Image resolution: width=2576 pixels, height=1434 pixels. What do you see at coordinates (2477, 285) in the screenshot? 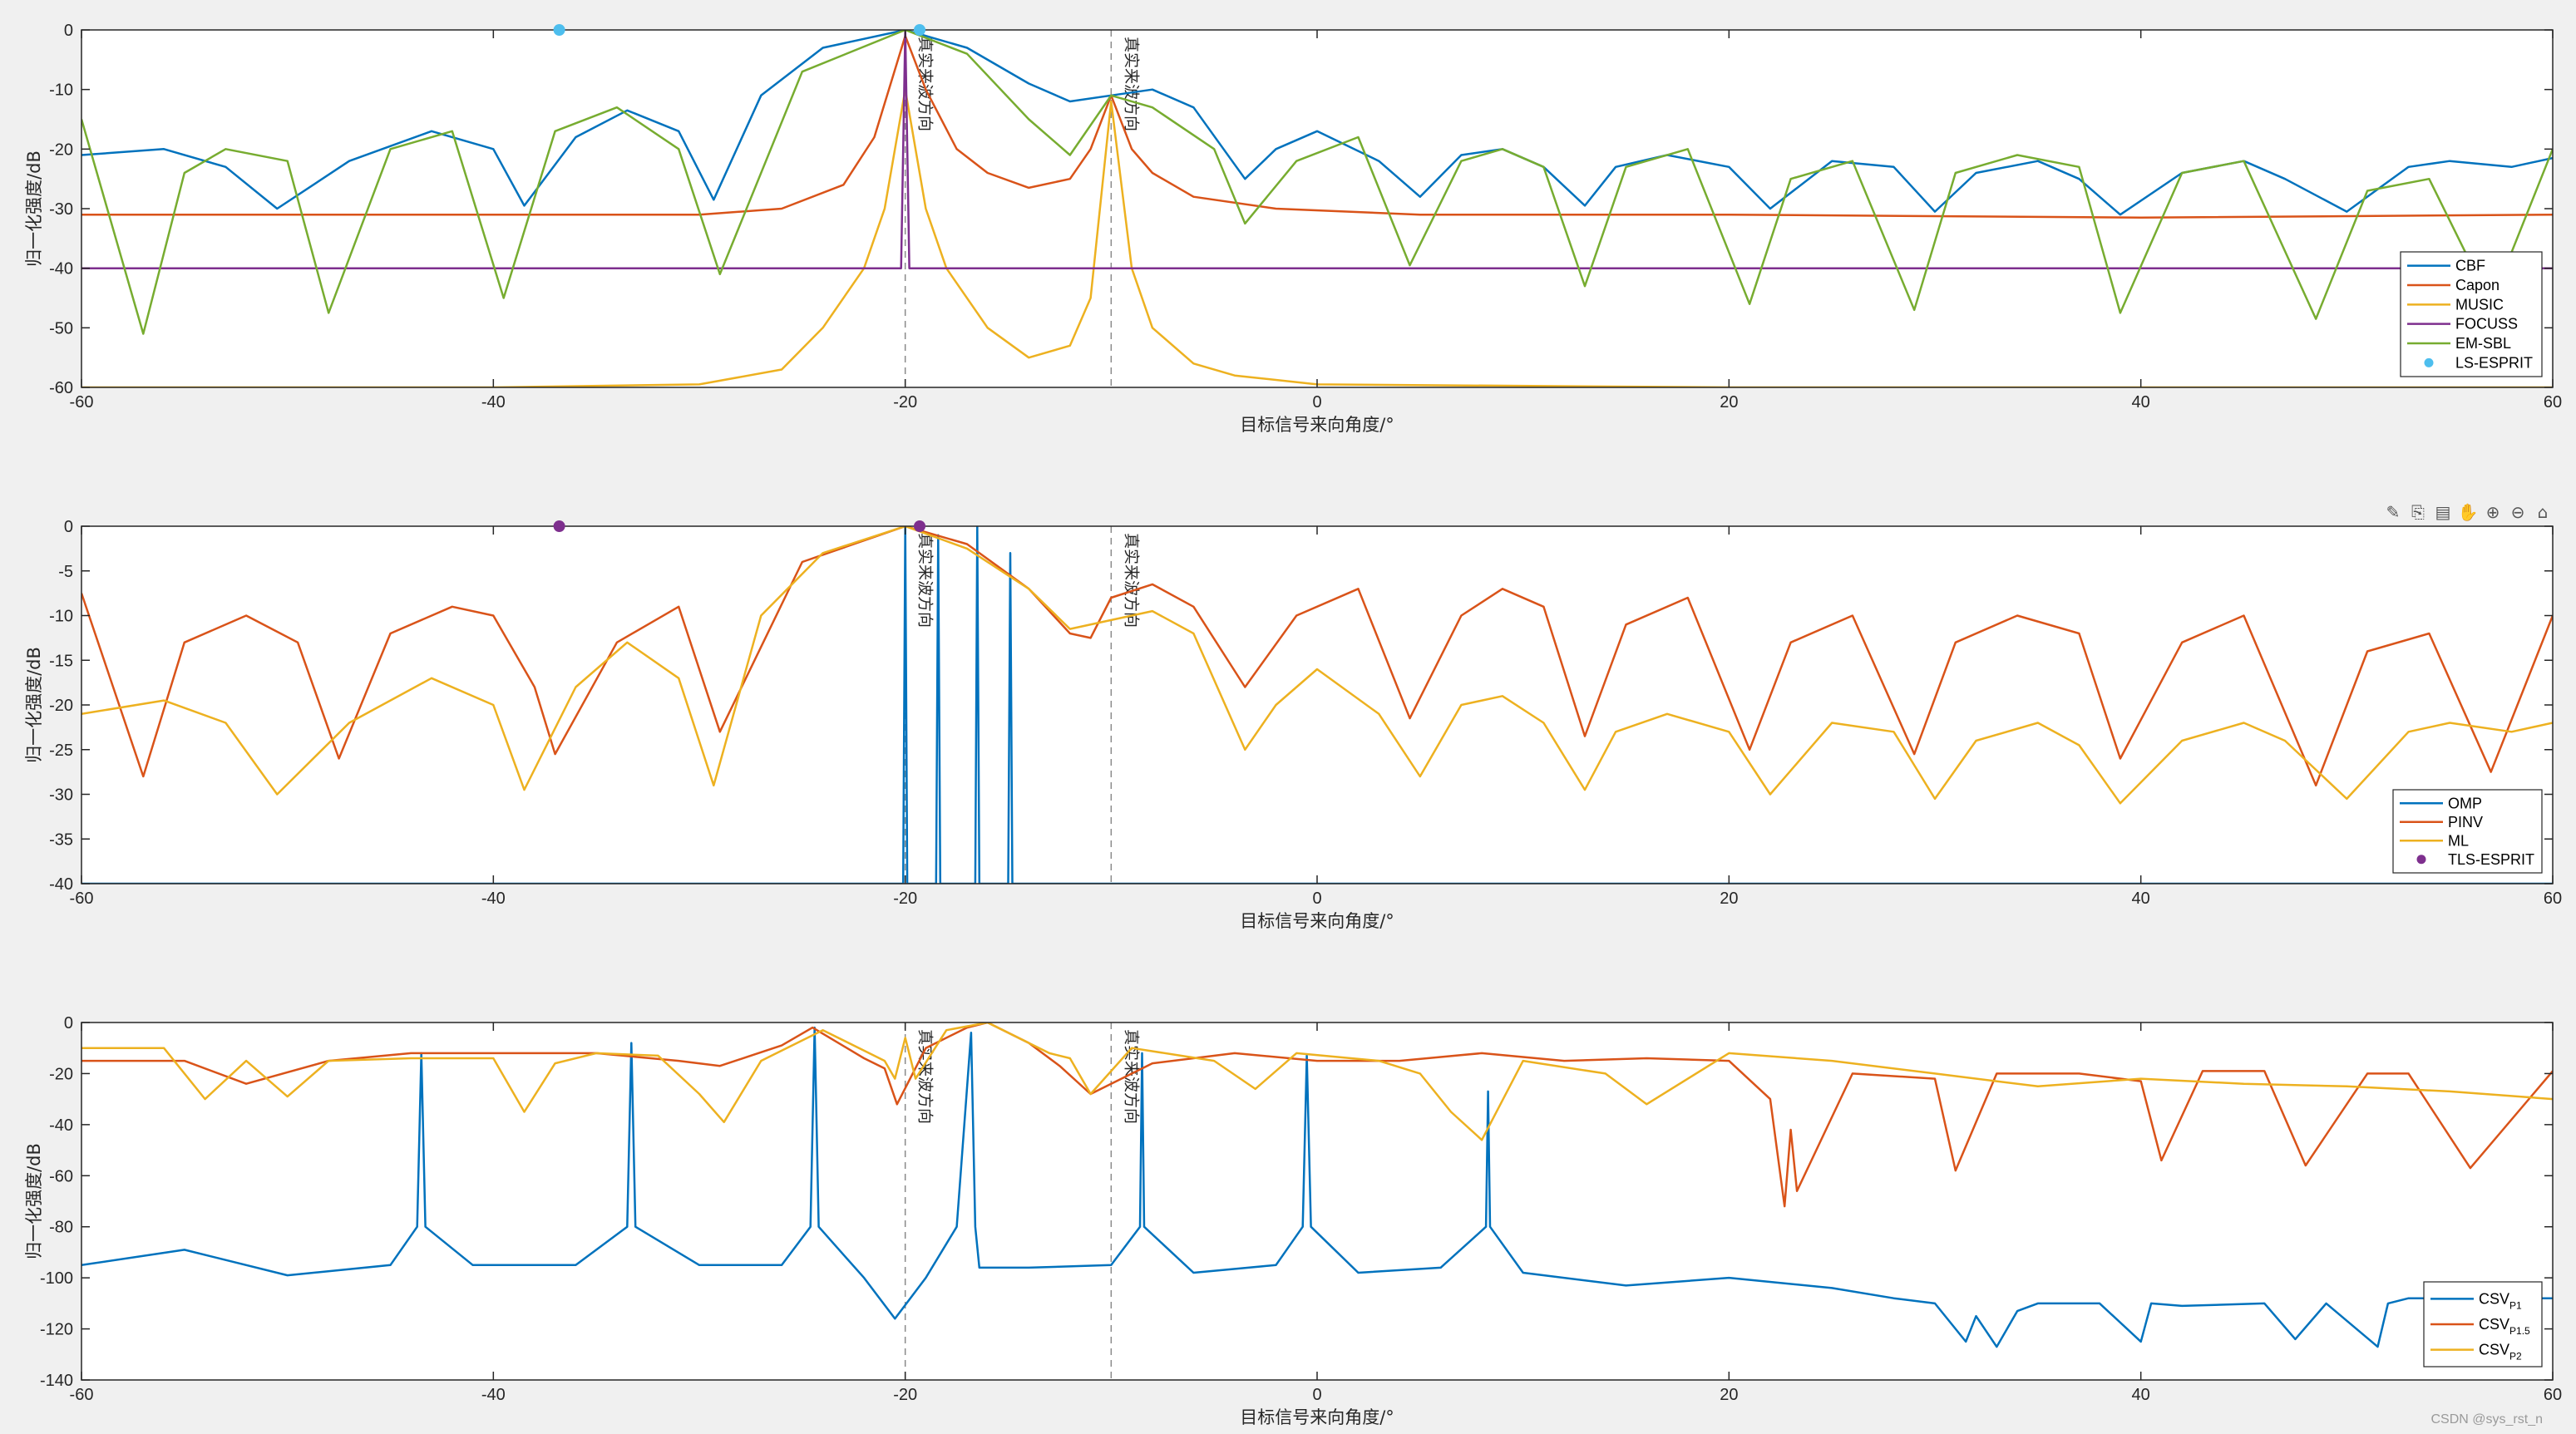
I see `legend-entry: Capon` at bounding box center [2477, 285].